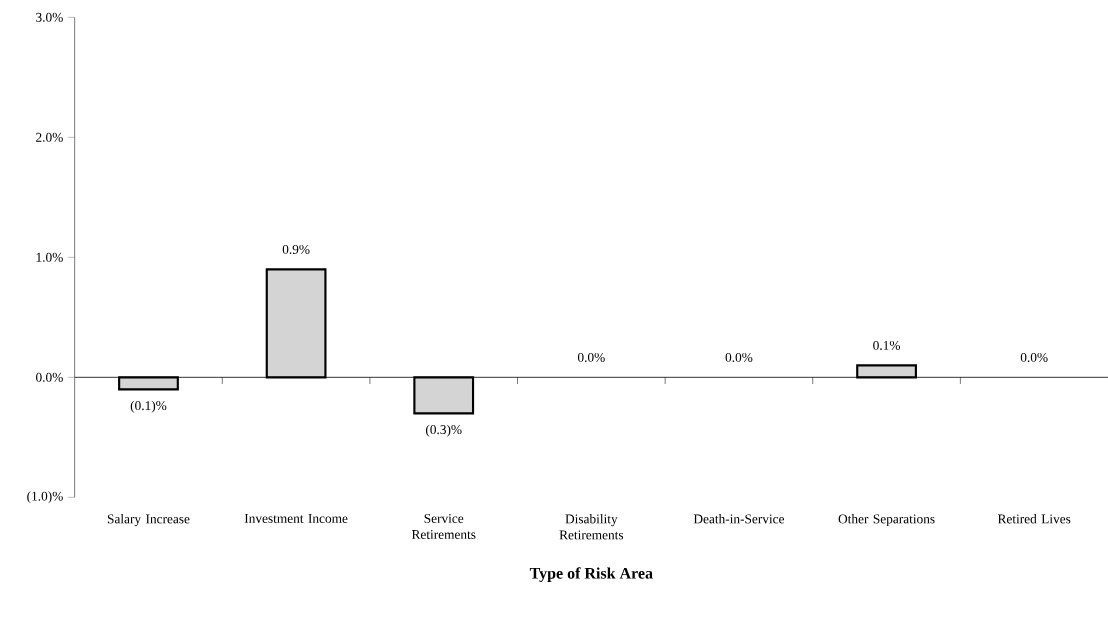 This screenshot has width=1108, height=620. I want to click on data-label: (0.1)%, so click(148, 406).